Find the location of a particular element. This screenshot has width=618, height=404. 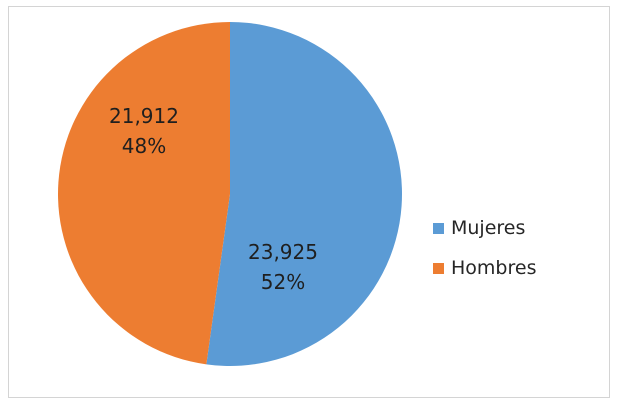

slice-value-label-mujeres: 23,925 is located at coordinates (283, 252).